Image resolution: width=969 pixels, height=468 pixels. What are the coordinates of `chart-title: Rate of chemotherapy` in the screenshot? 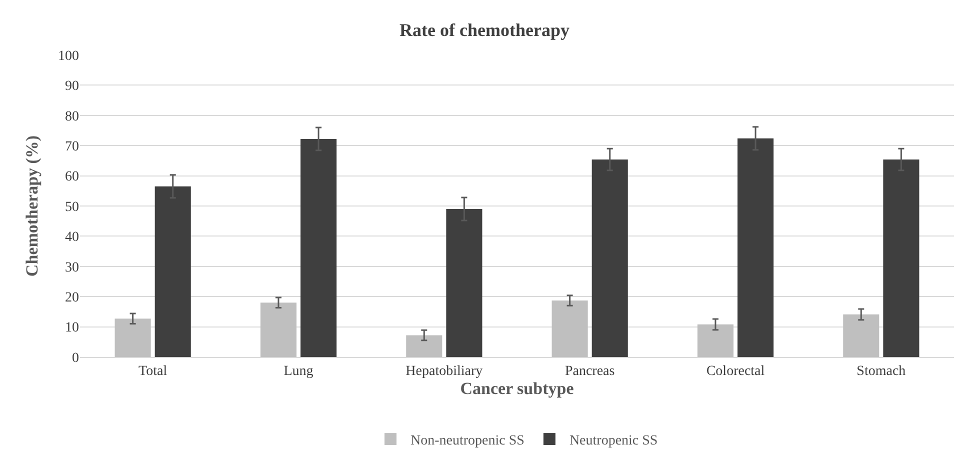 It's located at (485, 30).